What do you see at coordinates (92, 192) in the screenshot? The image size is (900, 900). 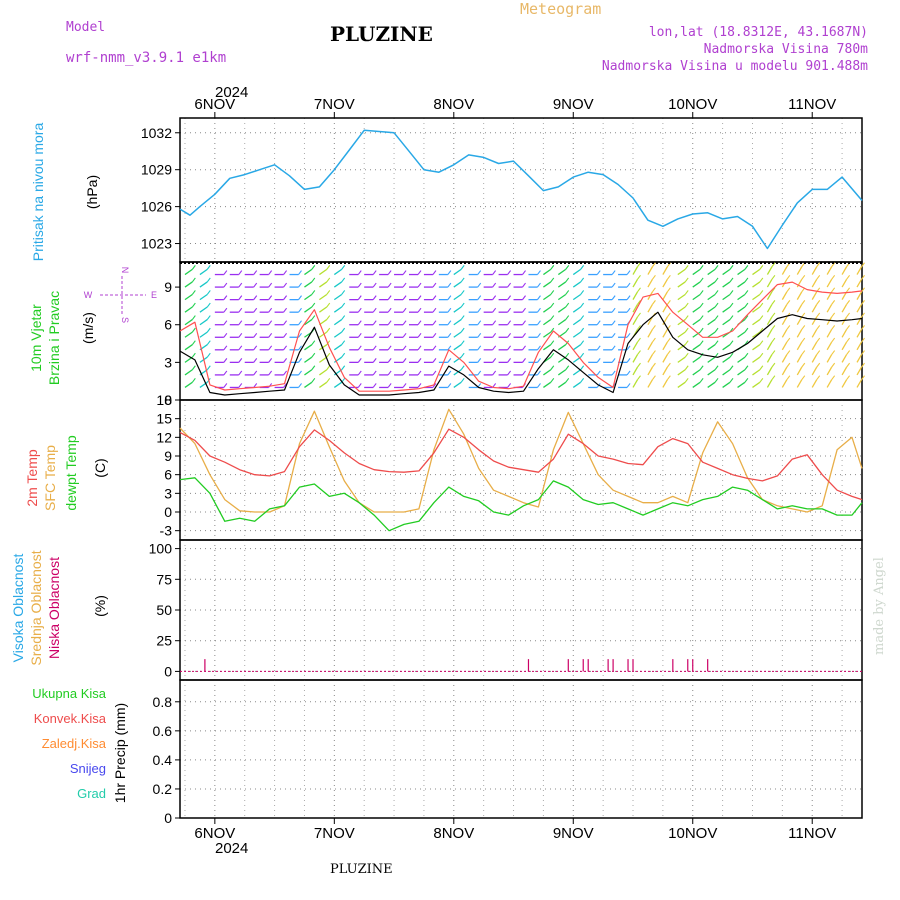 I see `pressure-unit: (hPa)` at bounding box center [92, 192].